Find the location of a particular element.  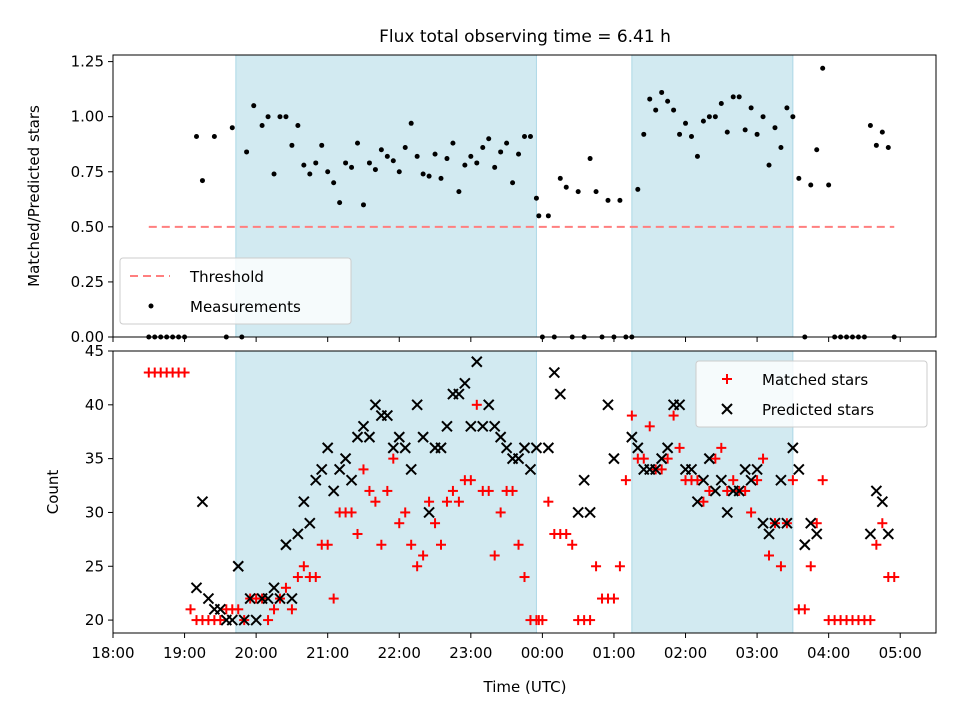

legend-threshold-label: Threshold is located at coordinates (226, 277).